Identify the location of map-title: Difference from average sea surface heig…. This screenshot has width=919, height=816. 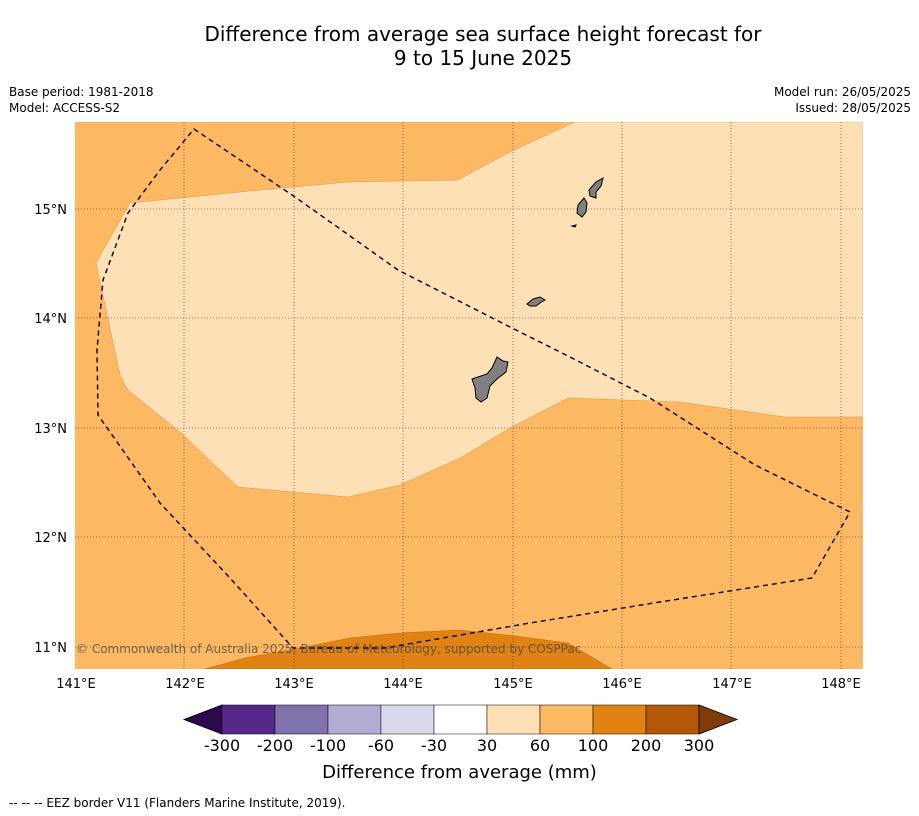
(459, 46).